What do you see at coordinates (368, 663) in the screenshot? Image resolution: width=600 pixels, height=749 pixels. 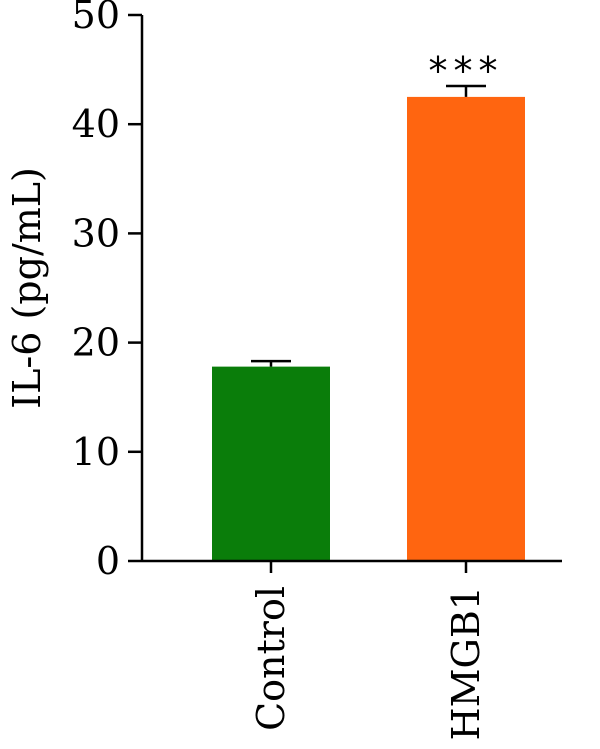 I see `x-tick-labels-group: Control HMGB1` at bounding box center [368, 663].